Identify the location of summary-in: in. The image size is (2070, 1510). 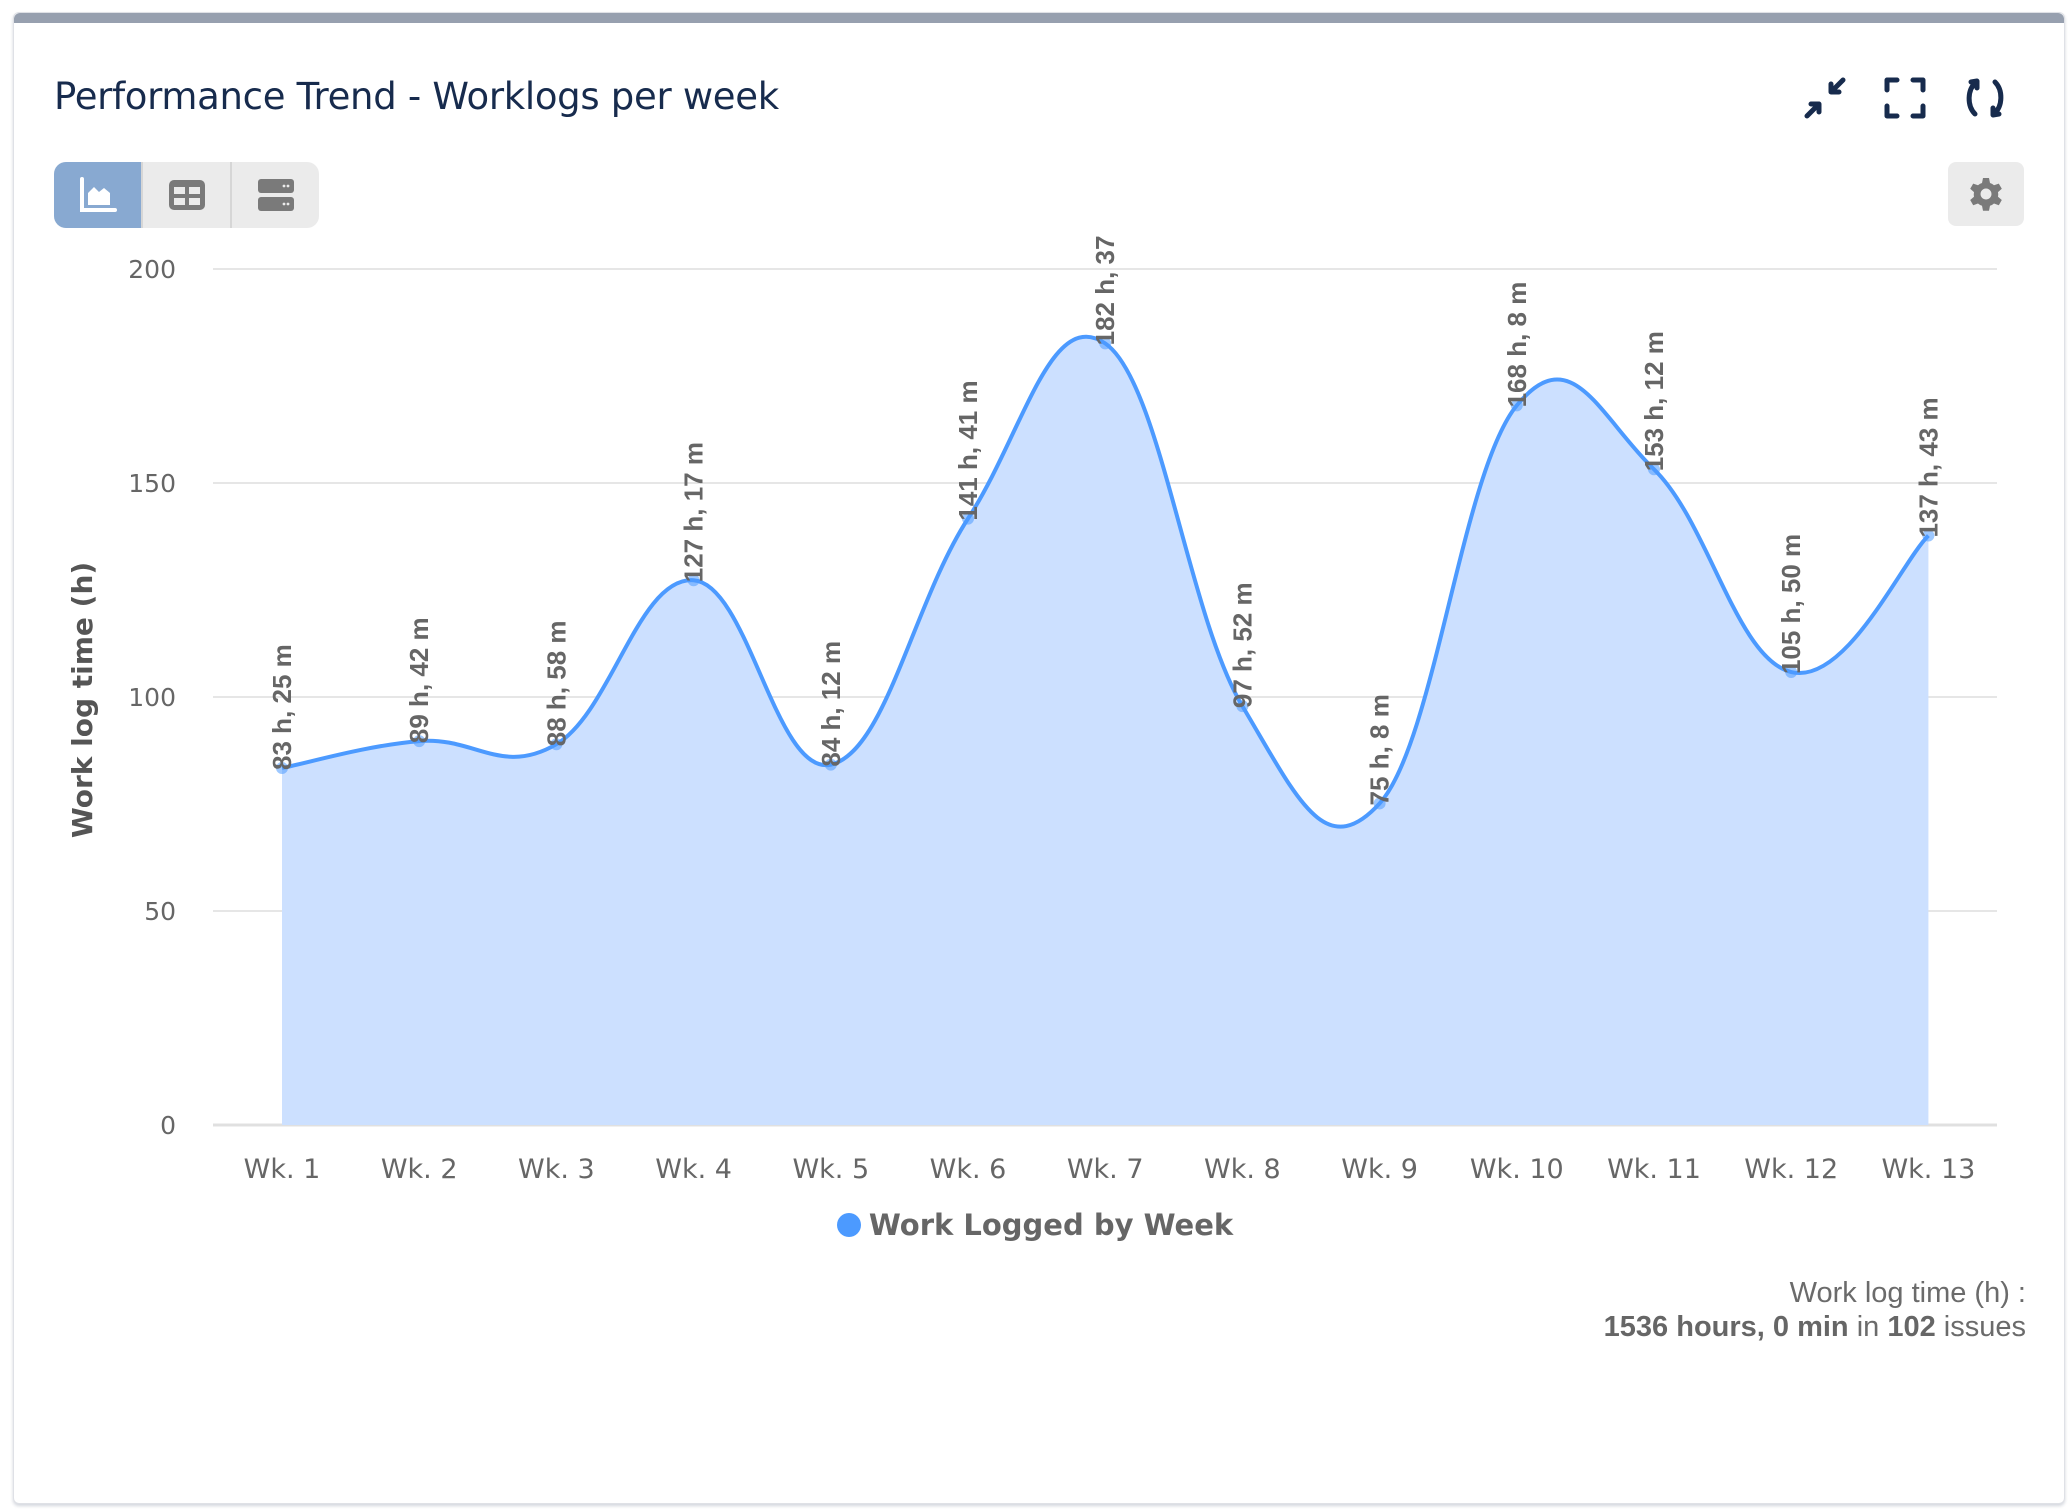
(1868, 1327).